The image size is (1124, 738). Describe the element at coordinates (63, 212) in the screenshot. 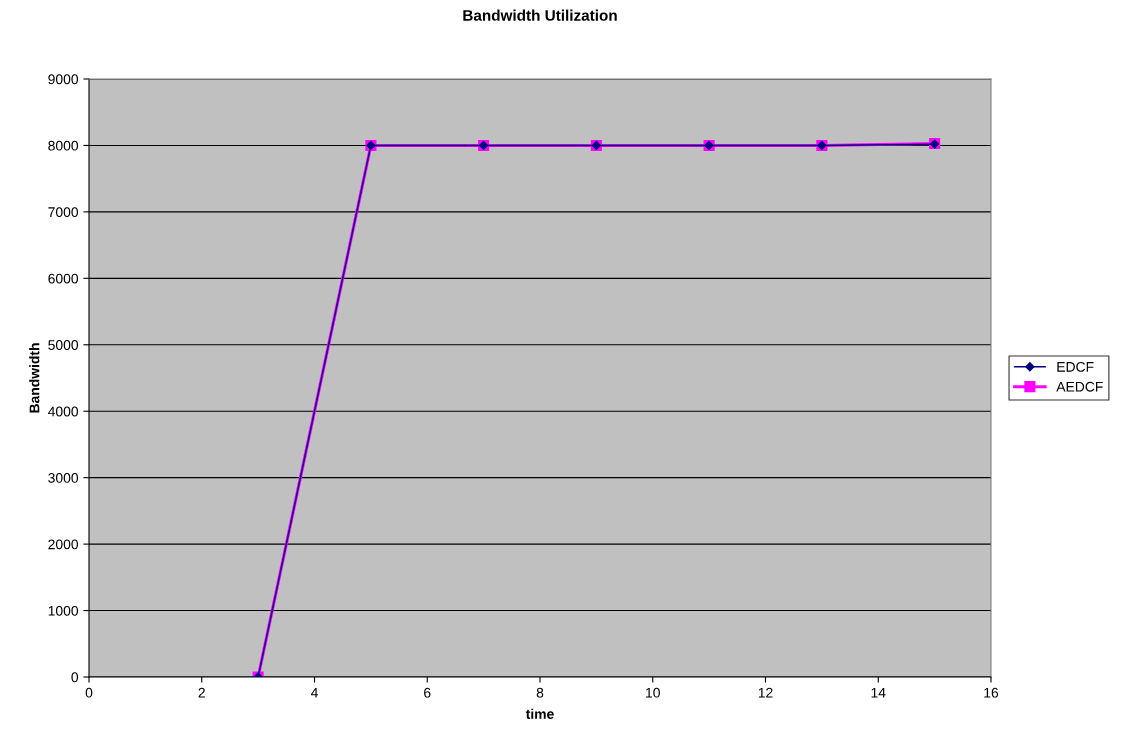

I see `y-tick-label: 7000` at that location.